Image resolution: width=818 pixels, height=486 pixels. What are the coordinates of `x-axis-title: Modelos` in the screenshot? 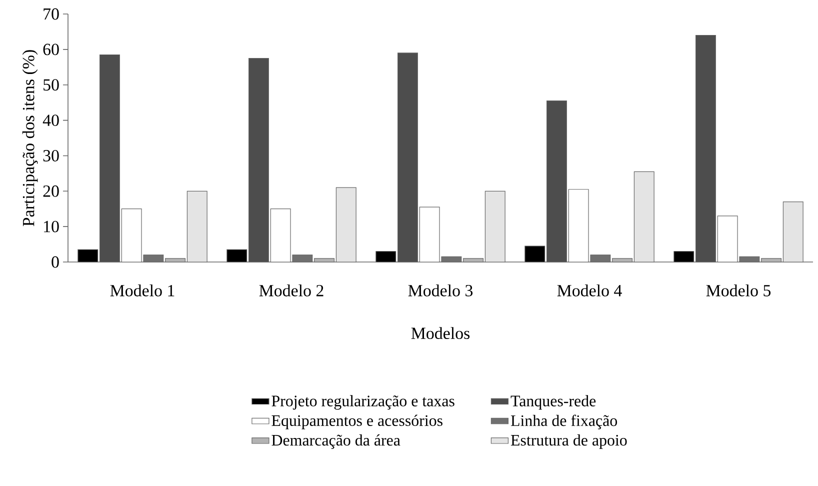 It's located at (440, 333).